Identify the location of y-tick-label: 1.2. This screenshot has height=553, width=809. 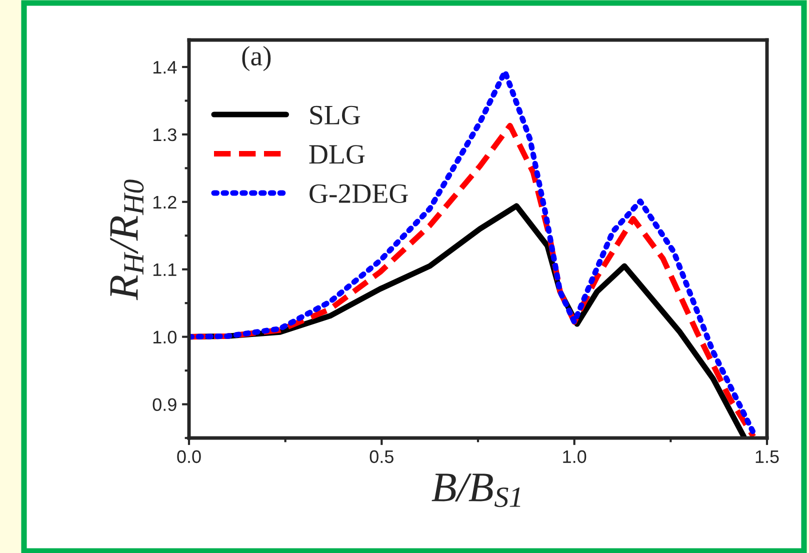
(164, 202).